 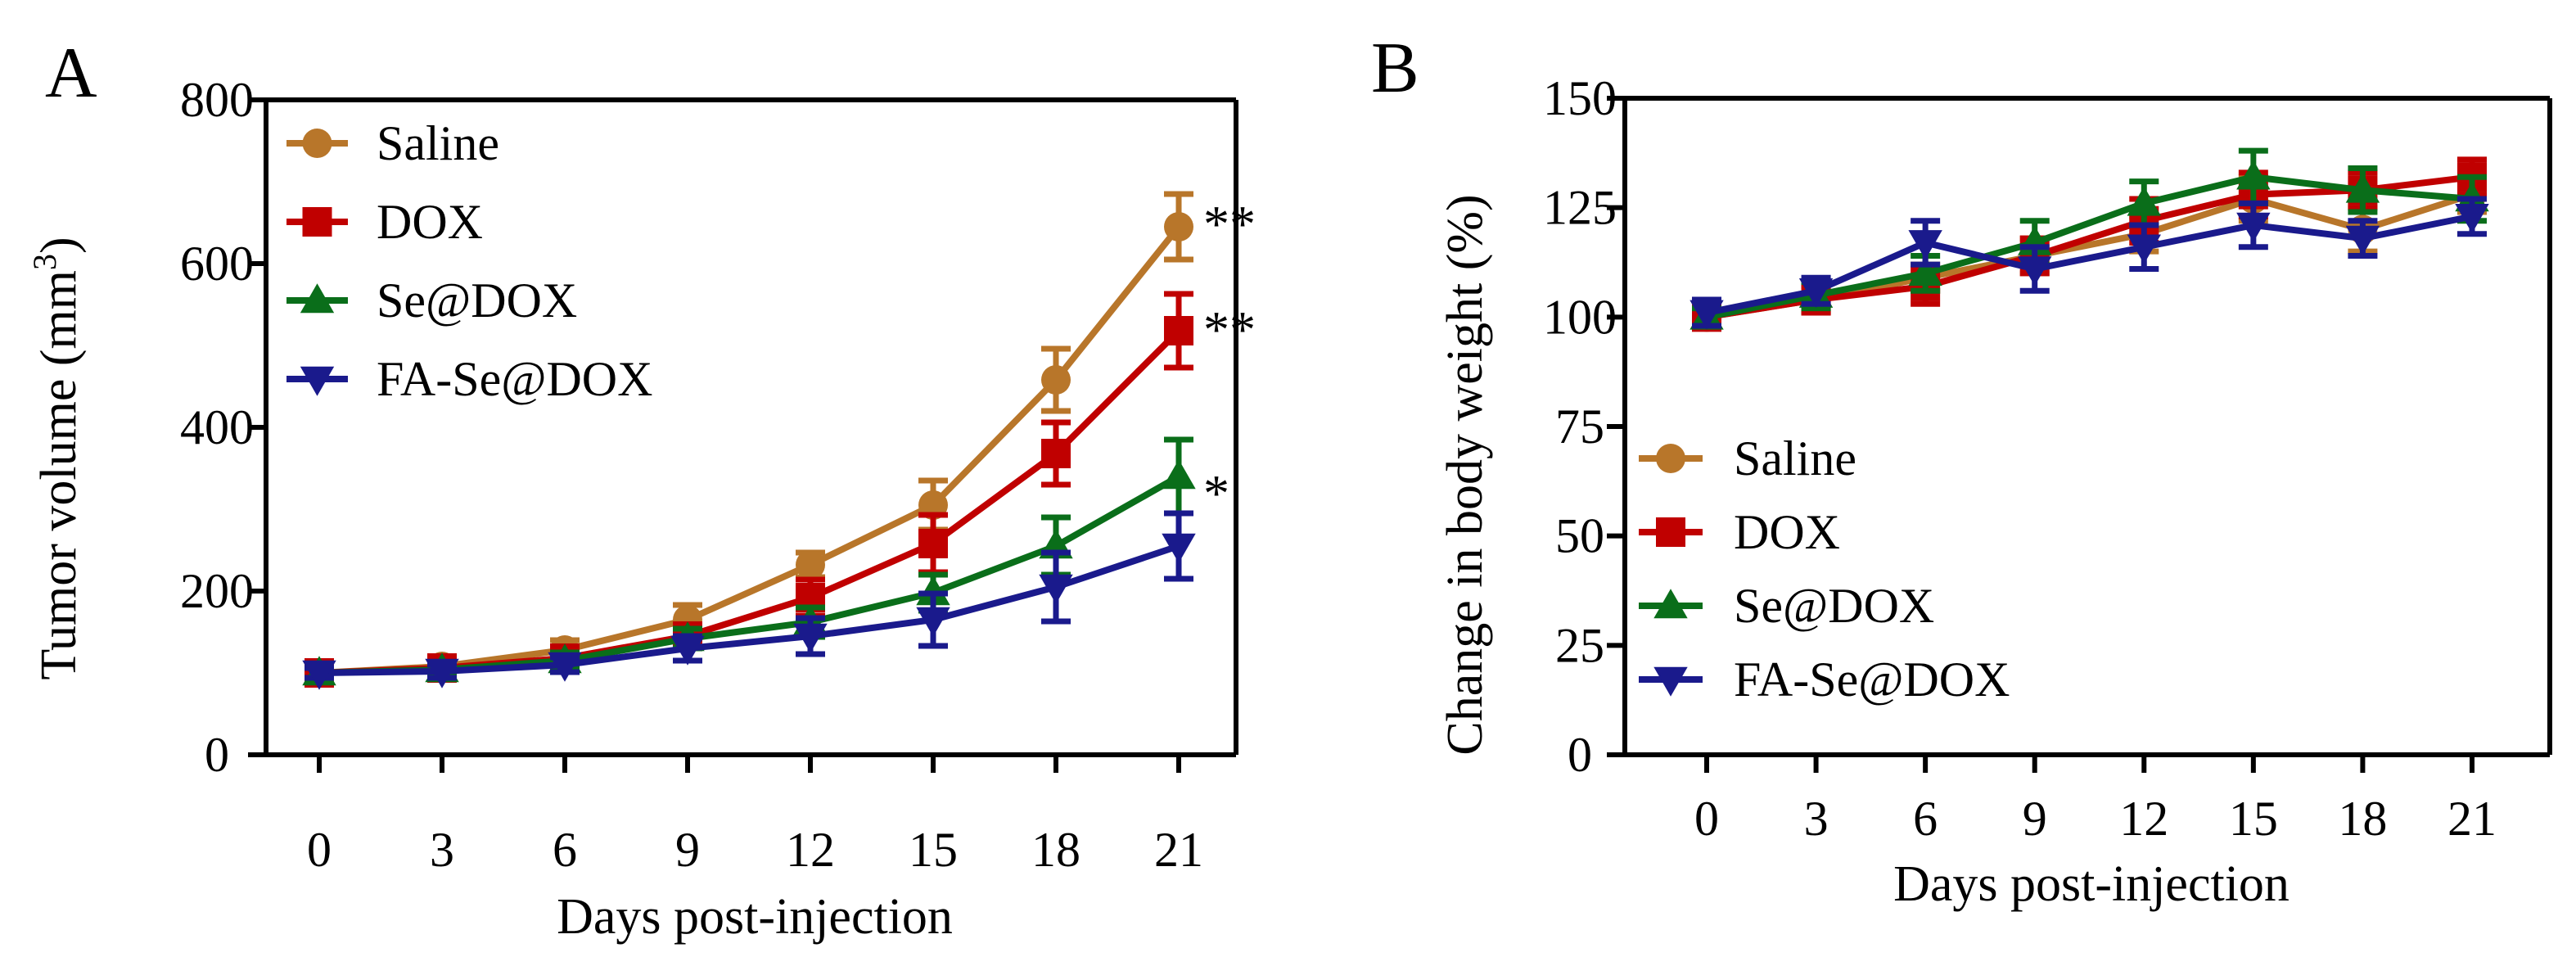 I want to click on panel-a-x-tick-label: 0, so click(x=319, y=850).